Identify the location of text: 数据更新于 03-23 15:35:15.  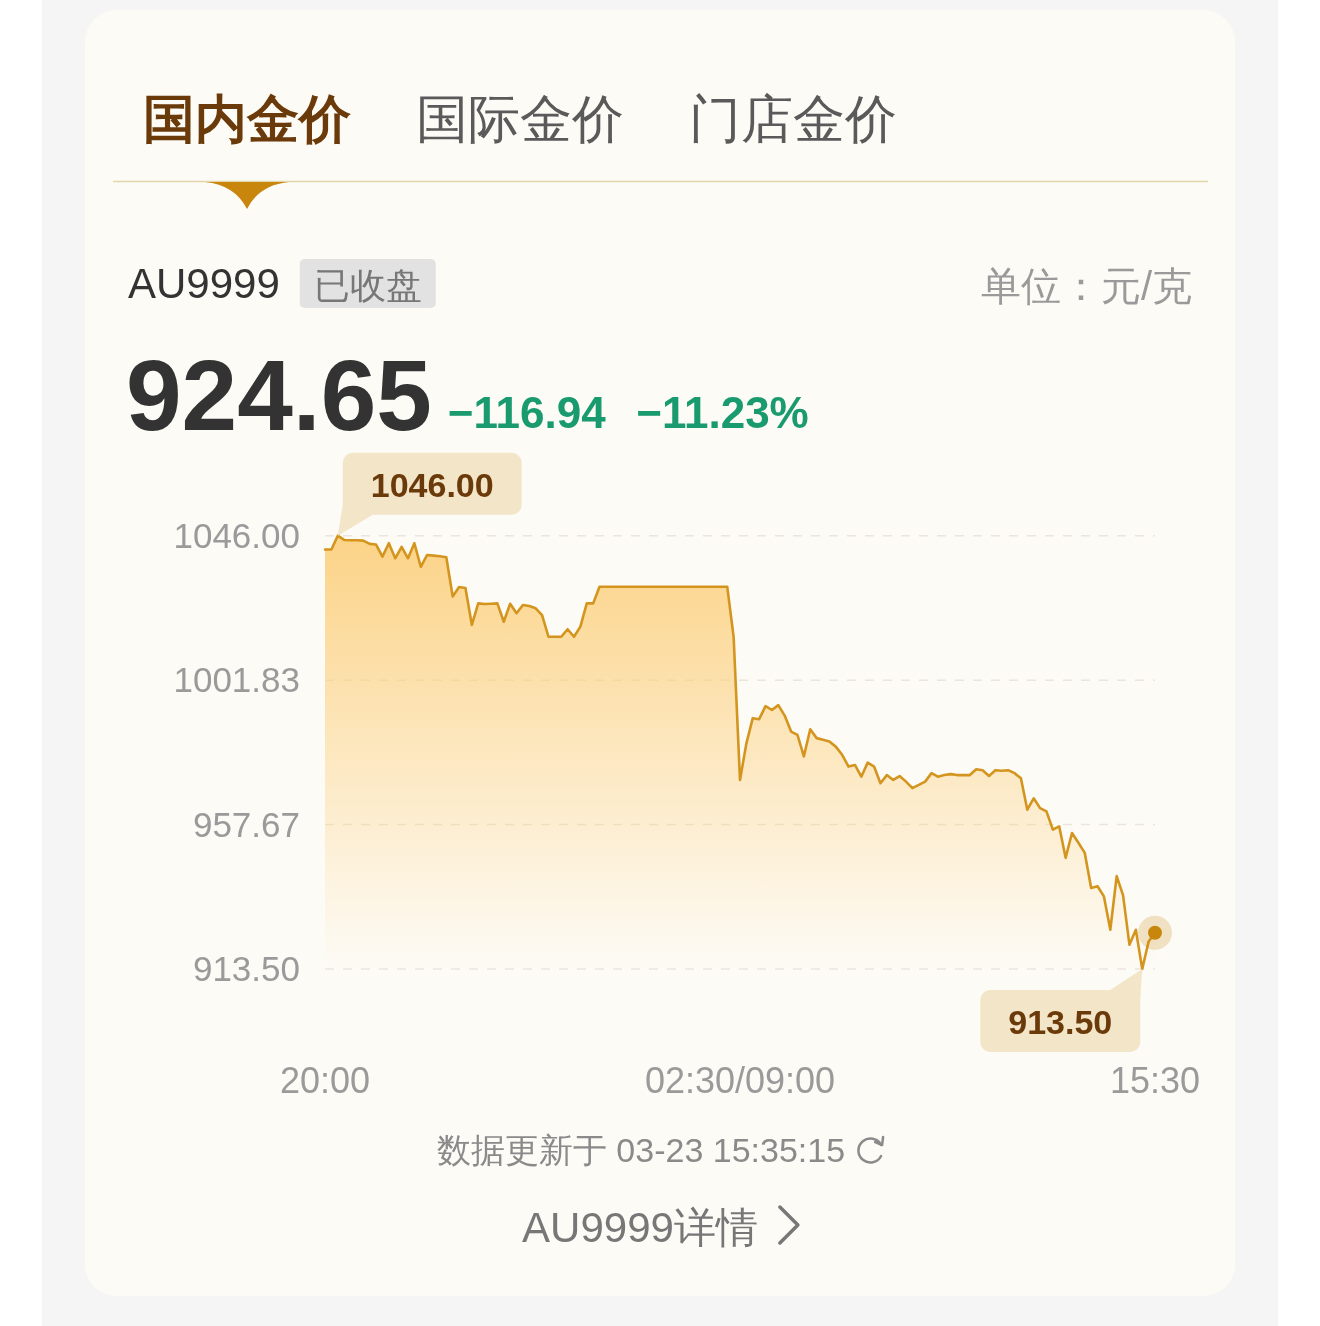
(641, 1150).